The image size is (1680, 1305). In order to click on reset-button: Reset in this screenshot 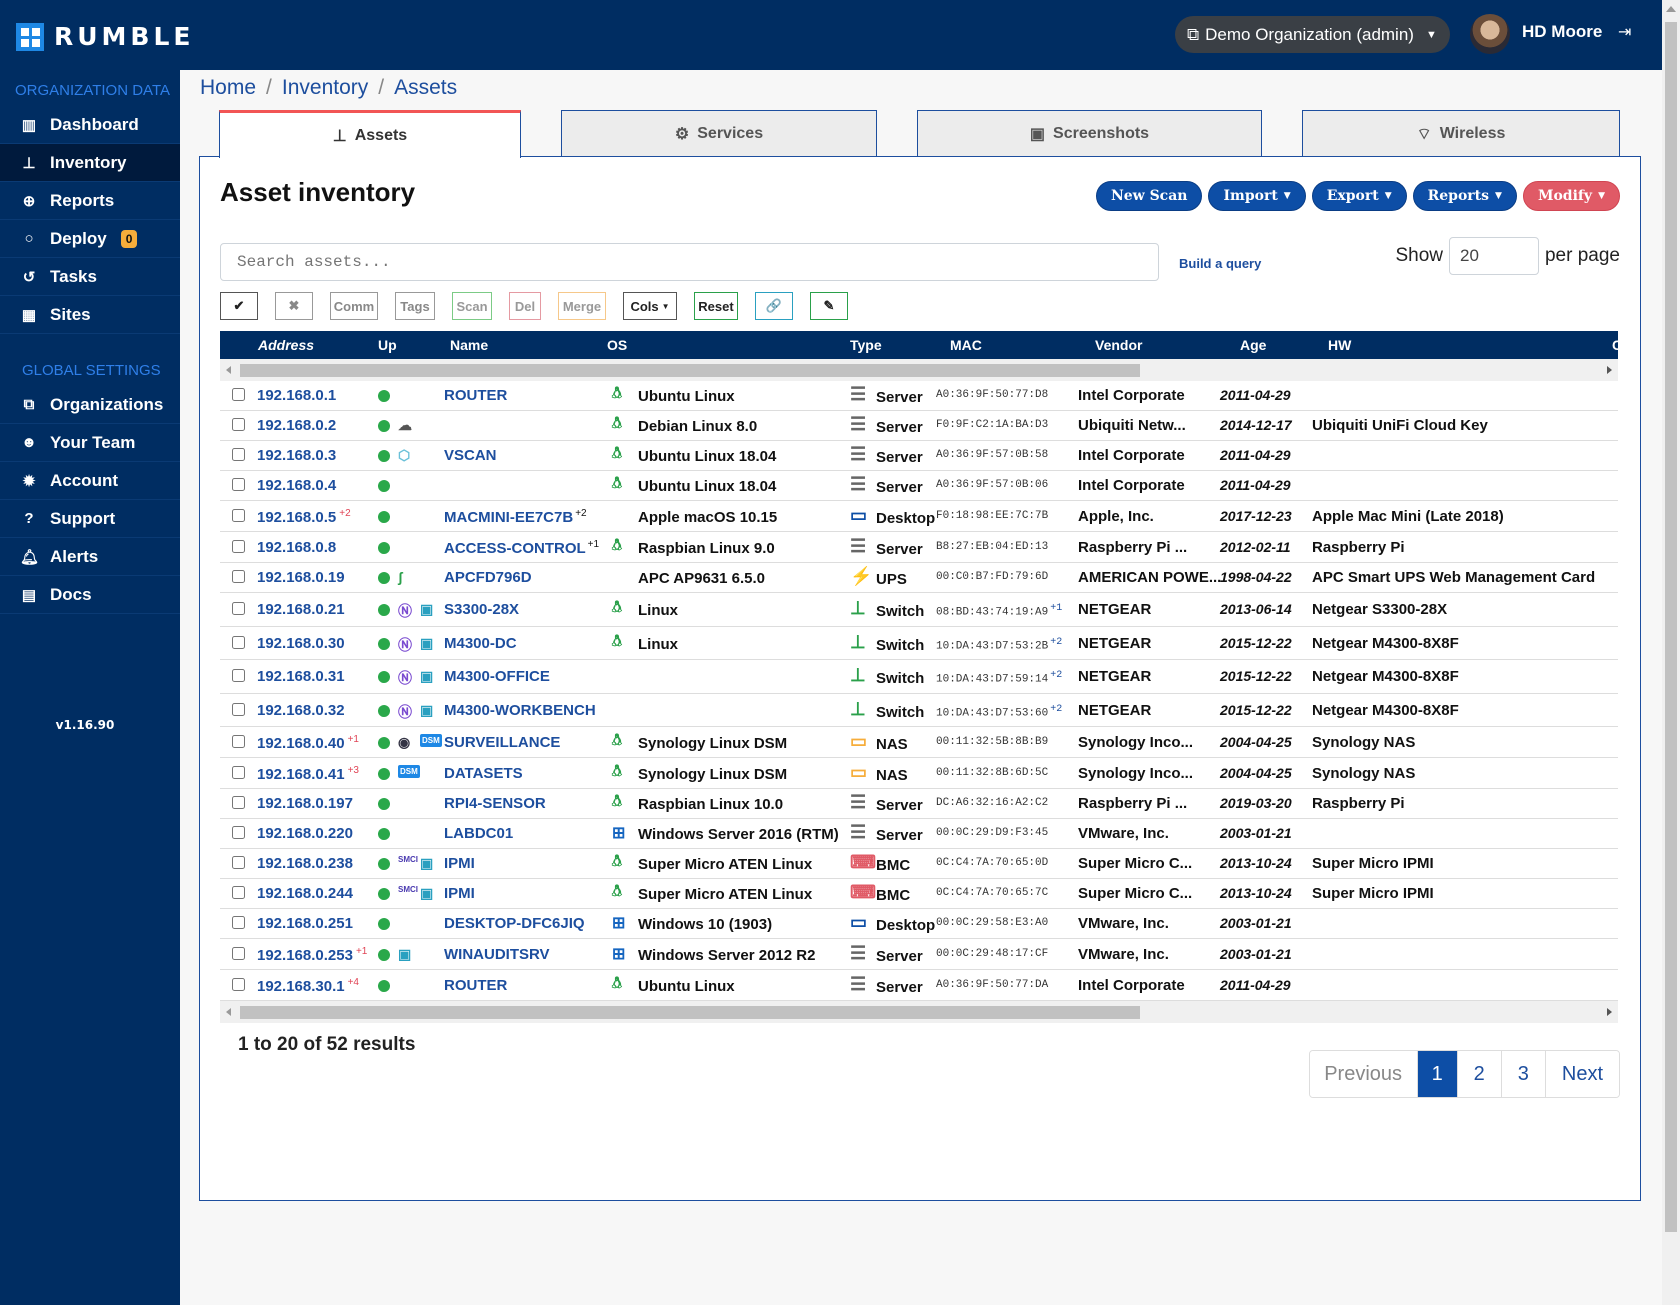, I will do `click(716, 306)`.